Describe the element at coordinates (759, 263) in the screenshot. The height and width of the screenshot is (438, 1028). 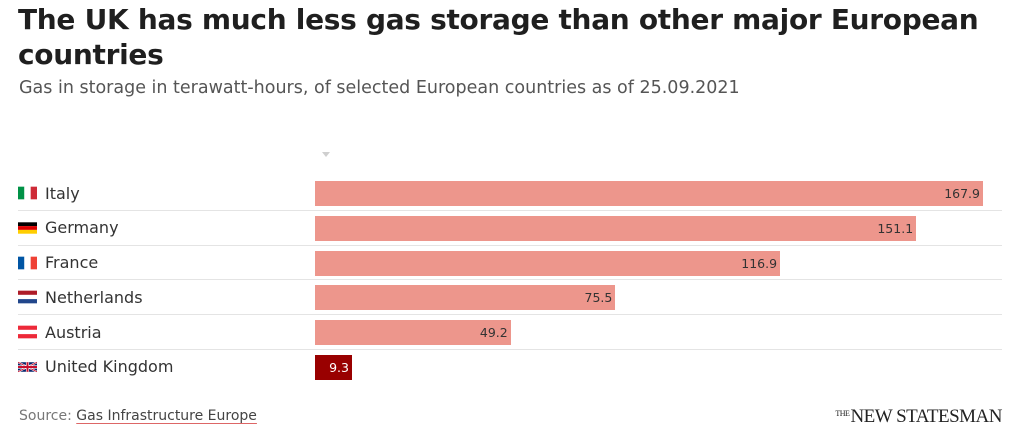
I see `value-label: 116.9` at that location.